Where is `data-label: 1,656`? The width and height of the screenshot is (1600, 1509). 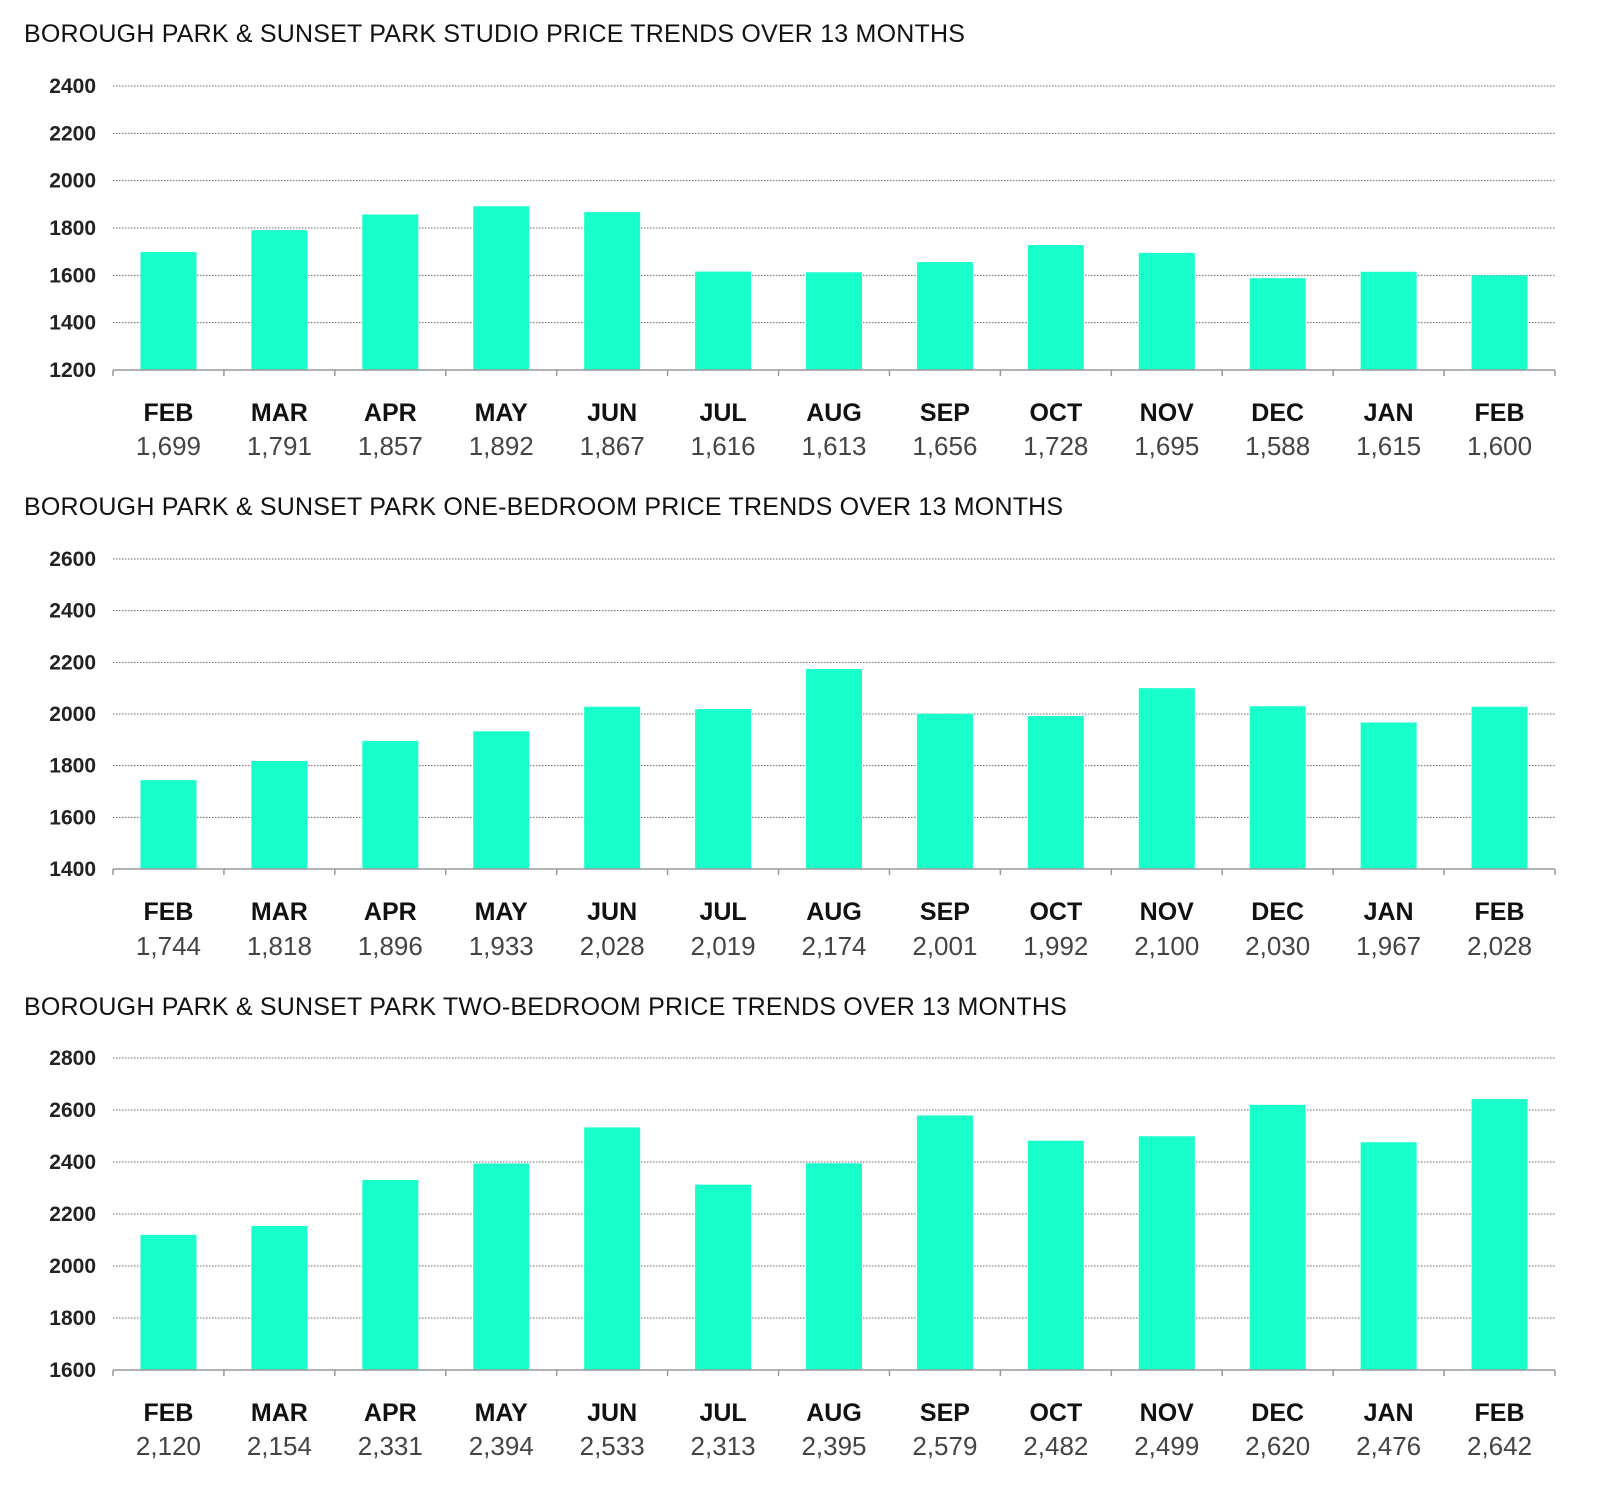
data-label: 1,656 is located at coordinates (944, 446).